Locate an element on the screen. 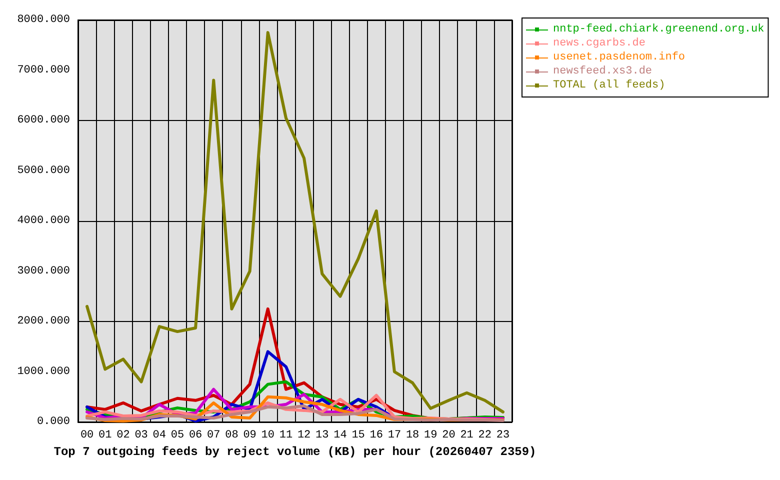  line-series is located at coordinates (295, 413).